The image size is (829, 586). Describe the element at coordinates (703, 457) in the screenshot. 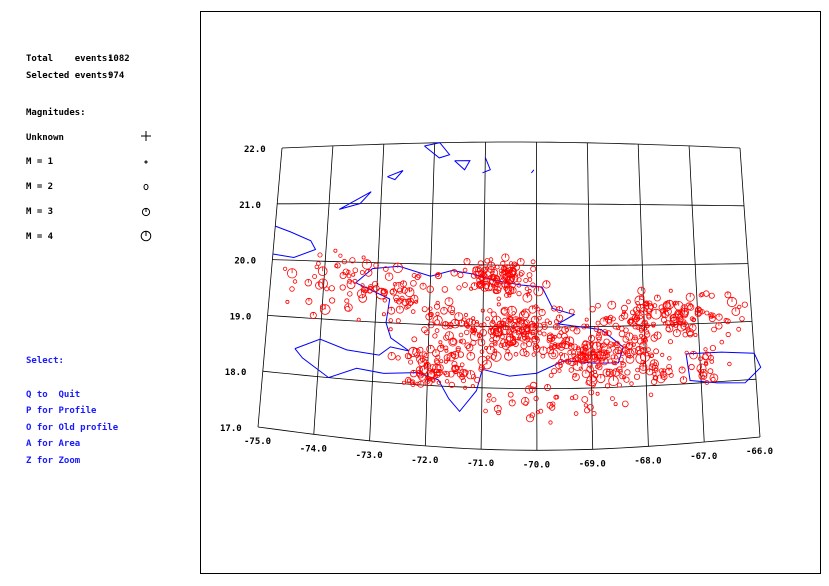

I see `lon-tick-label: -67.0` at that location.